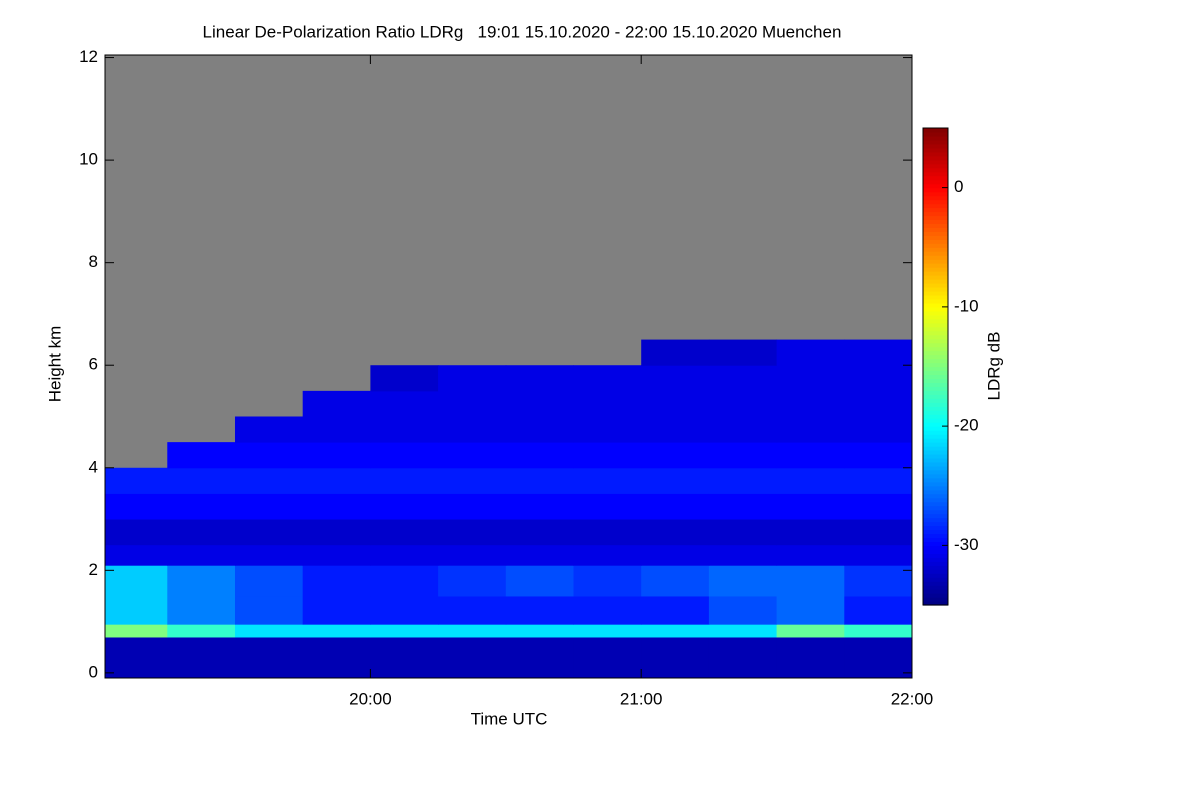 Image resolution: width=1200 pixels, height=805 pixels. Describe the element at coordinates (54, 364) in the screenshot. I see `y-axis-label: Height km` at that location.